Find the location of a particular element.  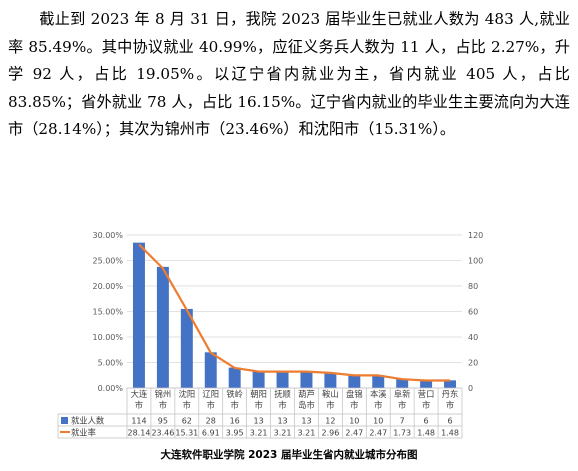

table-cell-count: 62 is located at coordinates (187, 421).